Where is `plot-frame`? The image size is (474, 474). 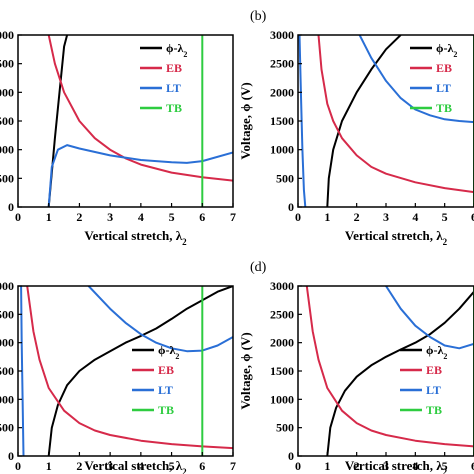
plot-frame is located at coordinates (385, 371).